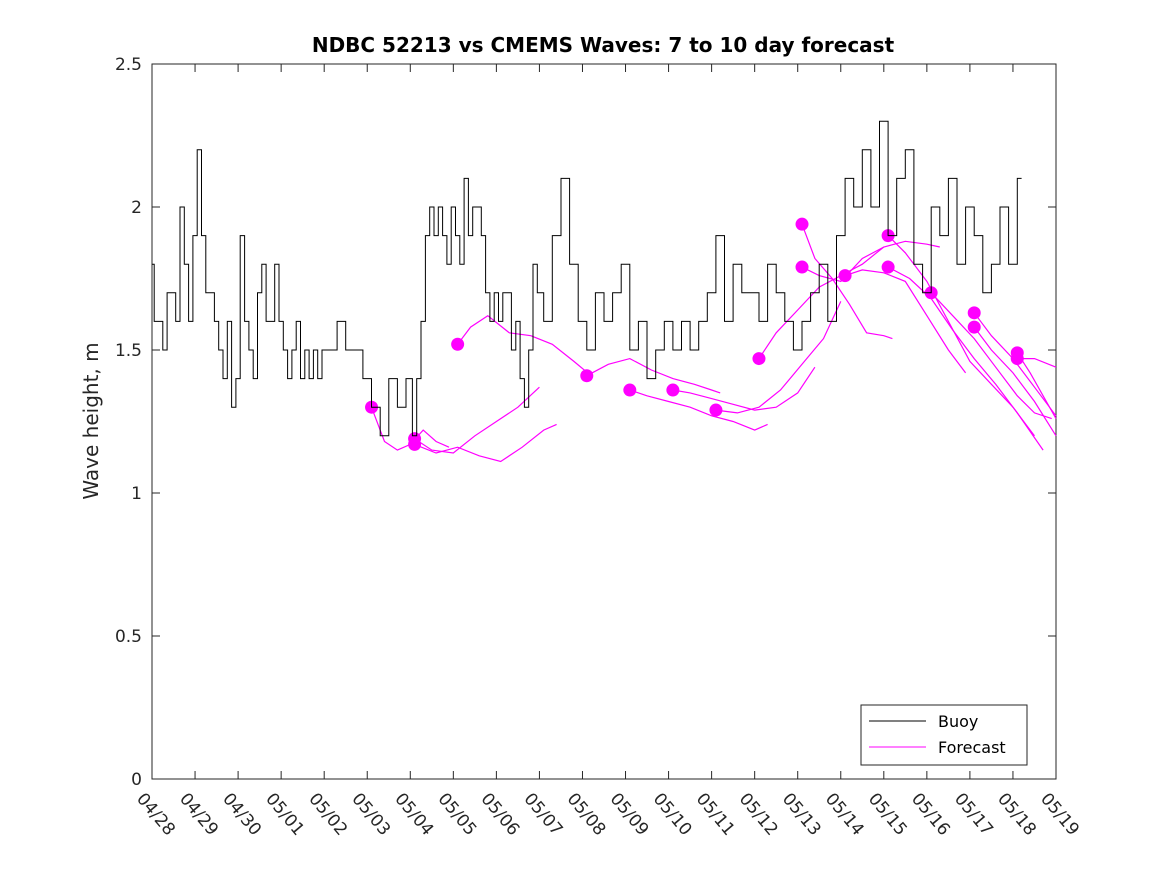 This screenshot has height=875, width=1167. Describe the element at coordinates (844, 814) in the screenshot. I see `x-tick-label: 05/14` at that location.